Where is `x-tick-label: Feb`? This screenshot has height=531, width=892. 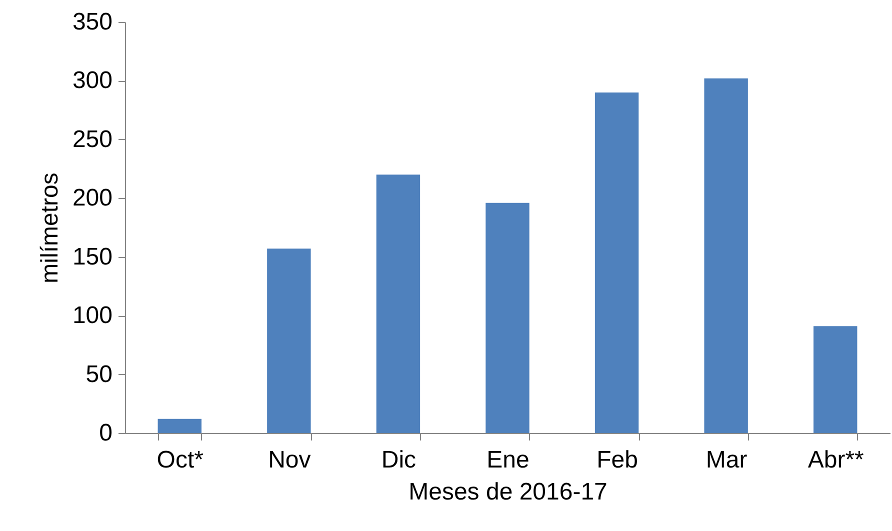 x-tick-label: Feb is located at coordinates (617, 460).